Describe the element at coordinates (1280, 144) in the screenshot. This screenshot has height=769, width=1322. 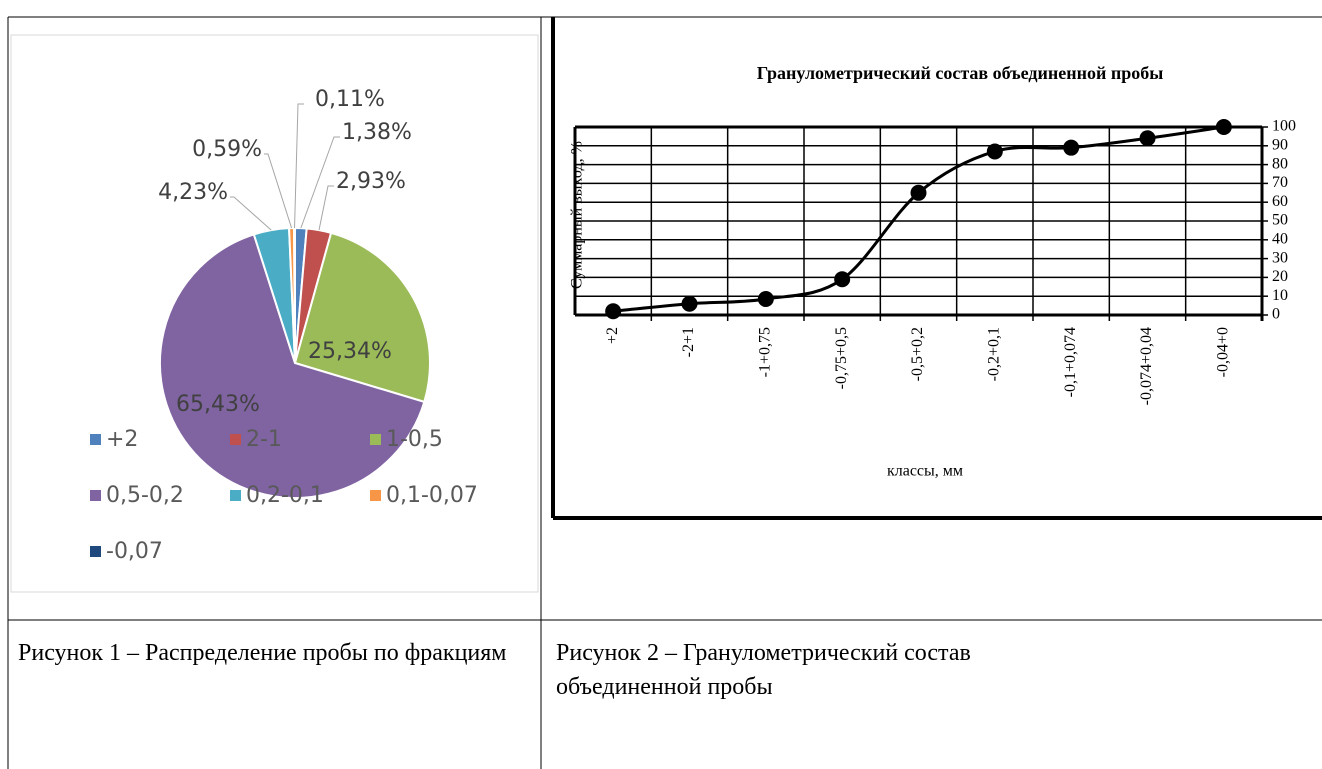
I see `y-tick-label: 90` at that location.